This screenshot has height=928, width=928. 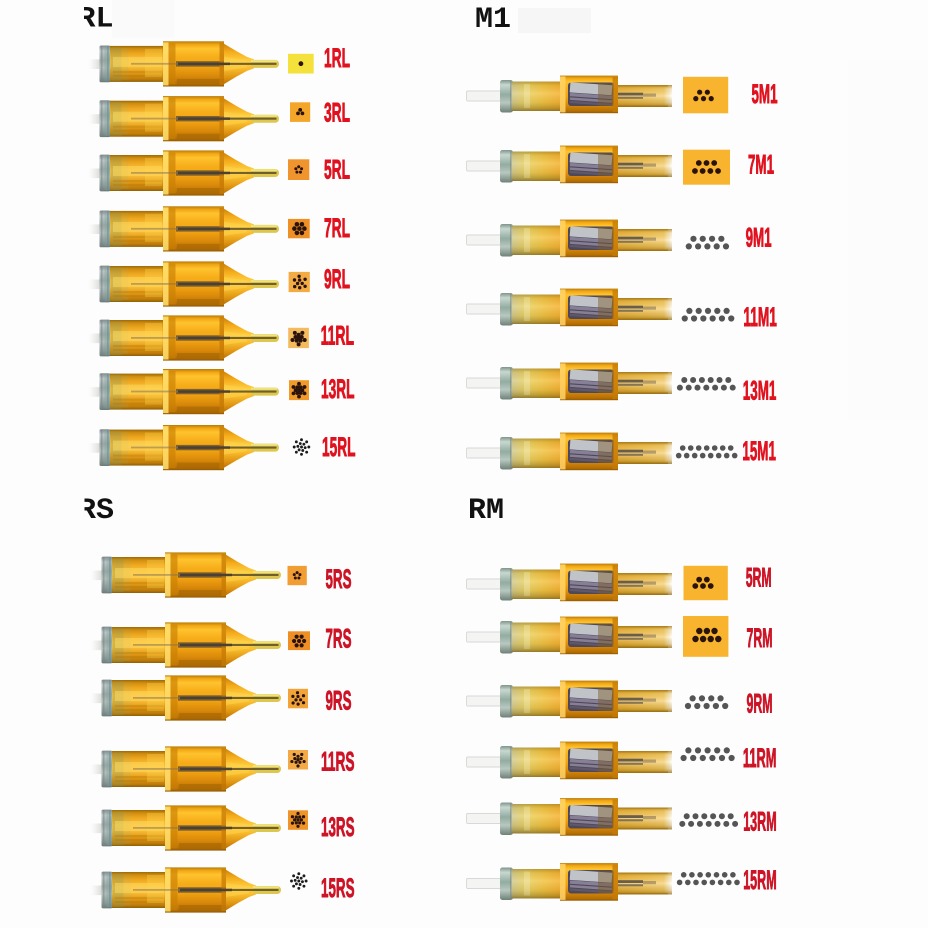 What do you see at coordinates (760, 317) in the screenshot?
I see `svg-text: 11M1` at bounding box center [760, 317].